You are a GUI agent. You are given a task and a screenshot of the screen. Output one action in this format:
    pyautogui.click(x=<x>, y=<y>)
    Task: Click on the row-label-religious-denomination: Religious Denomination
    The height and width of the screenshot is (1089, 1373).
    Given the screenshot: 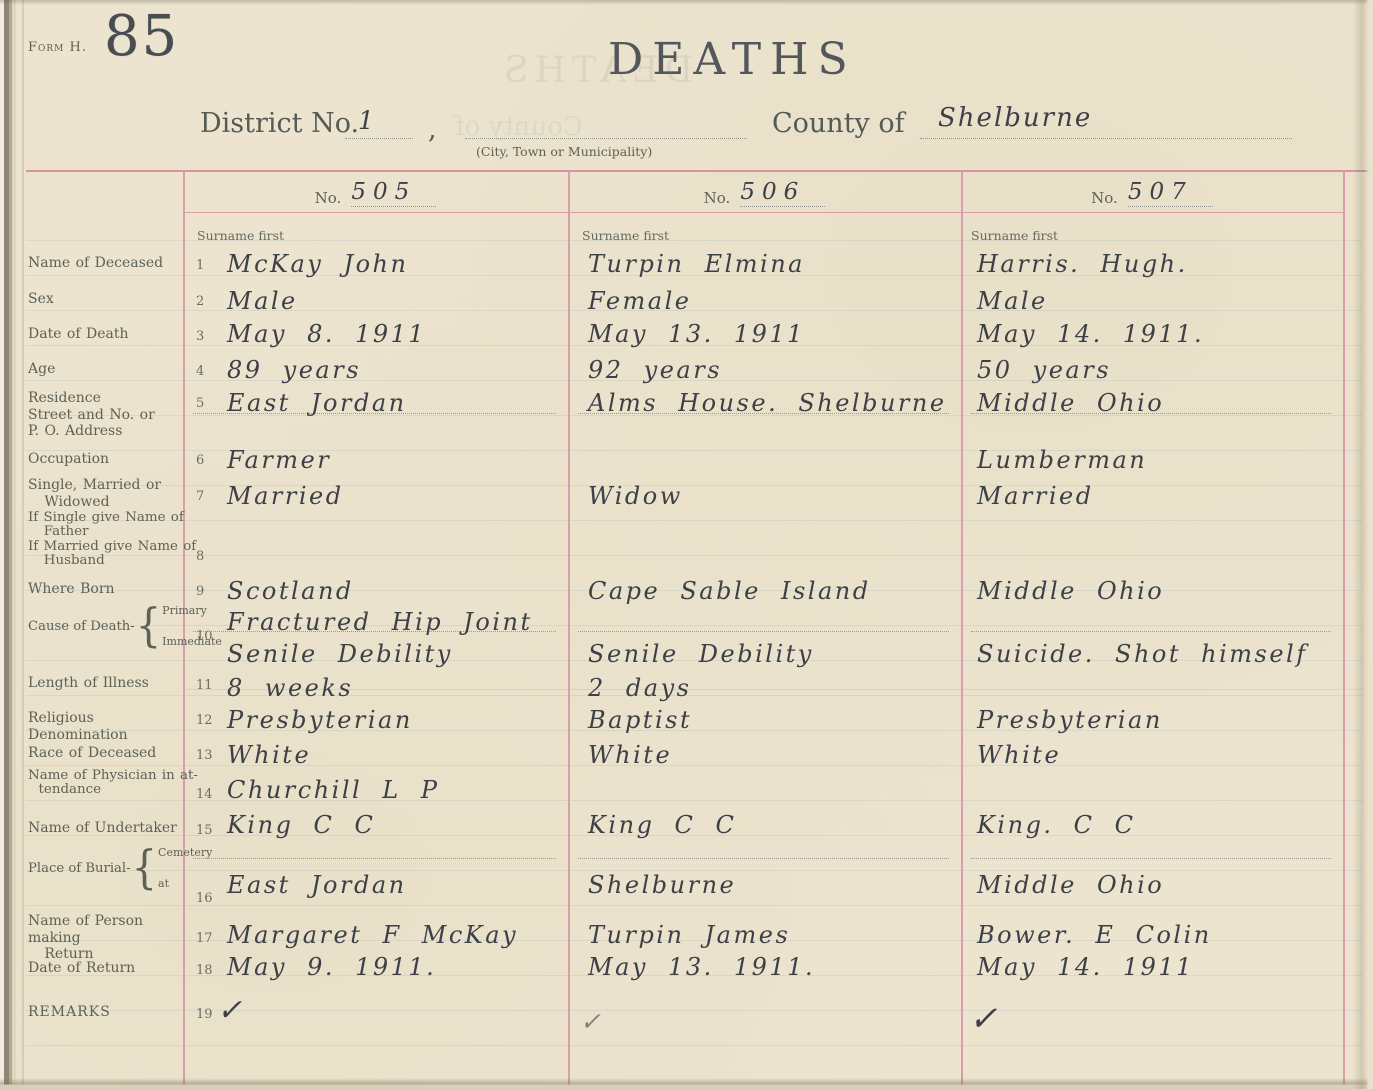 What is the action you would take?
    pyautogui.click(x=78, y=726)
    